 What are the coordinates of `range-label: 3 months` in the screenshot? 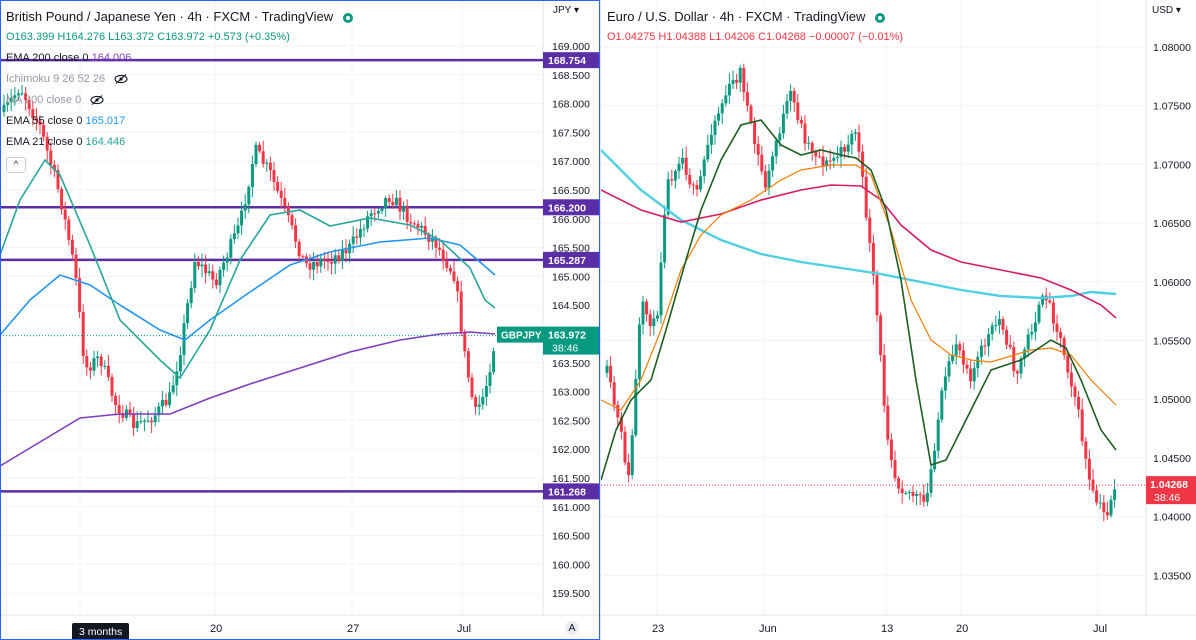 It's located at (101, 631).